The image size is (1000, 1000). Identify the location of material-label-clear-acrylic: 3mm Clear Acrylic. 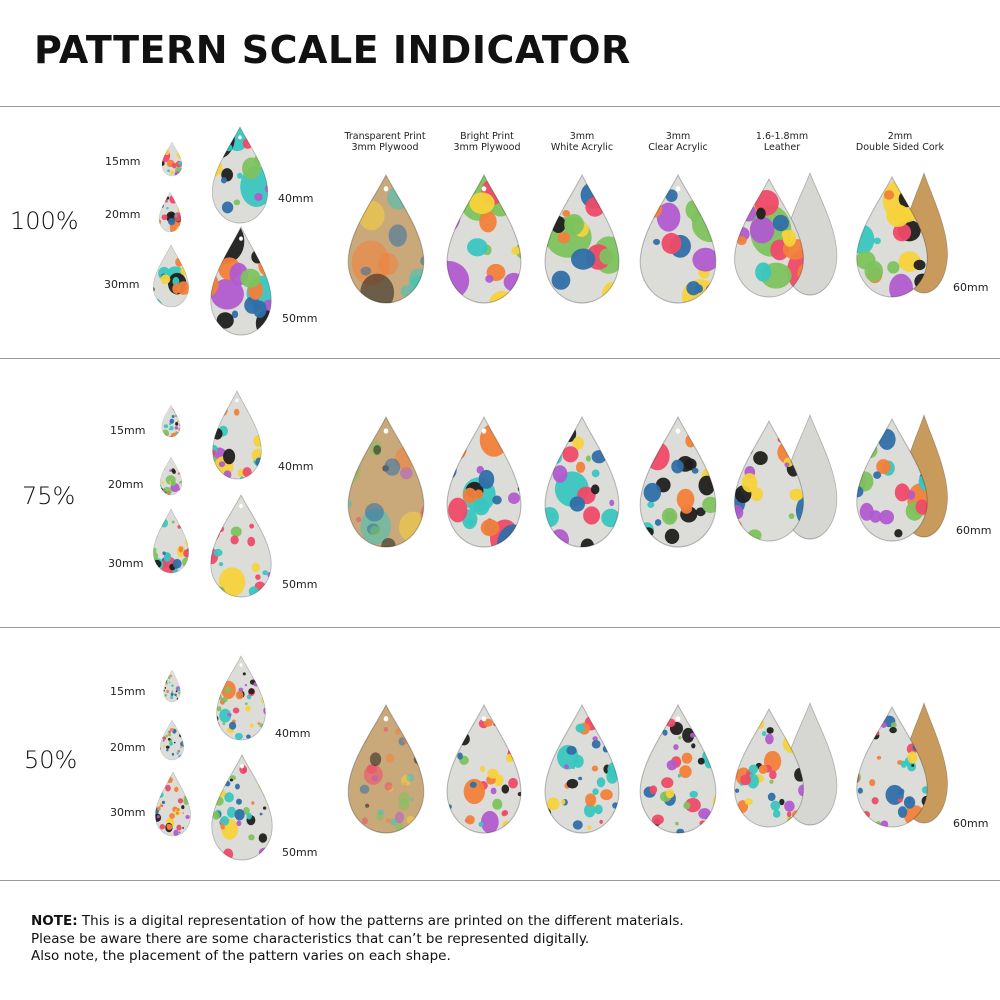
(678, 142).